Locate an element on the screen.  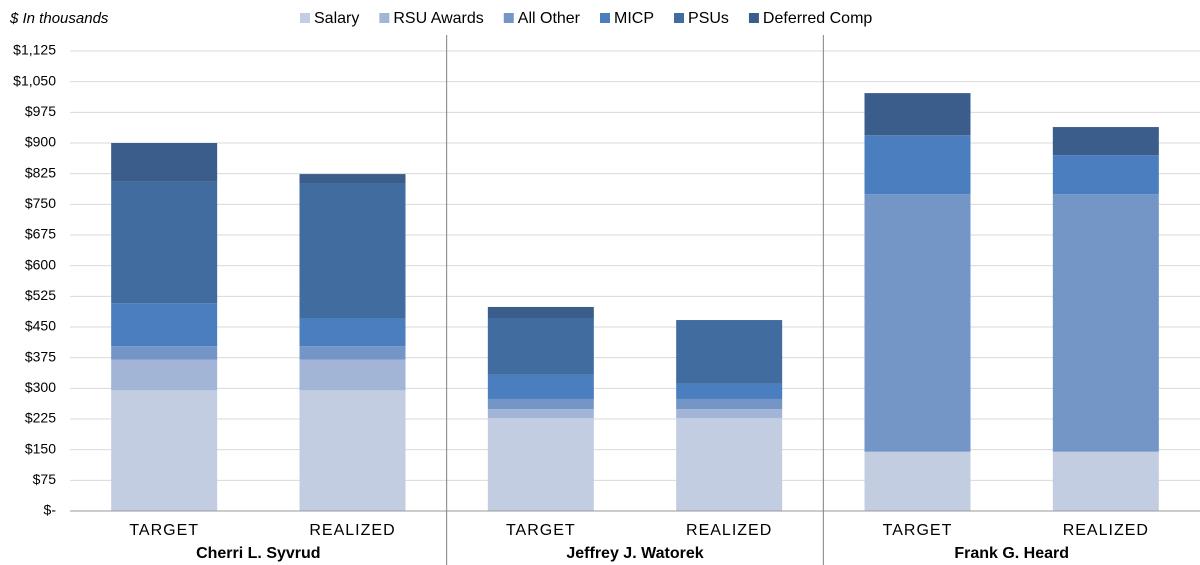
y-tick-label: $750 is located at coordinates (40, 203).